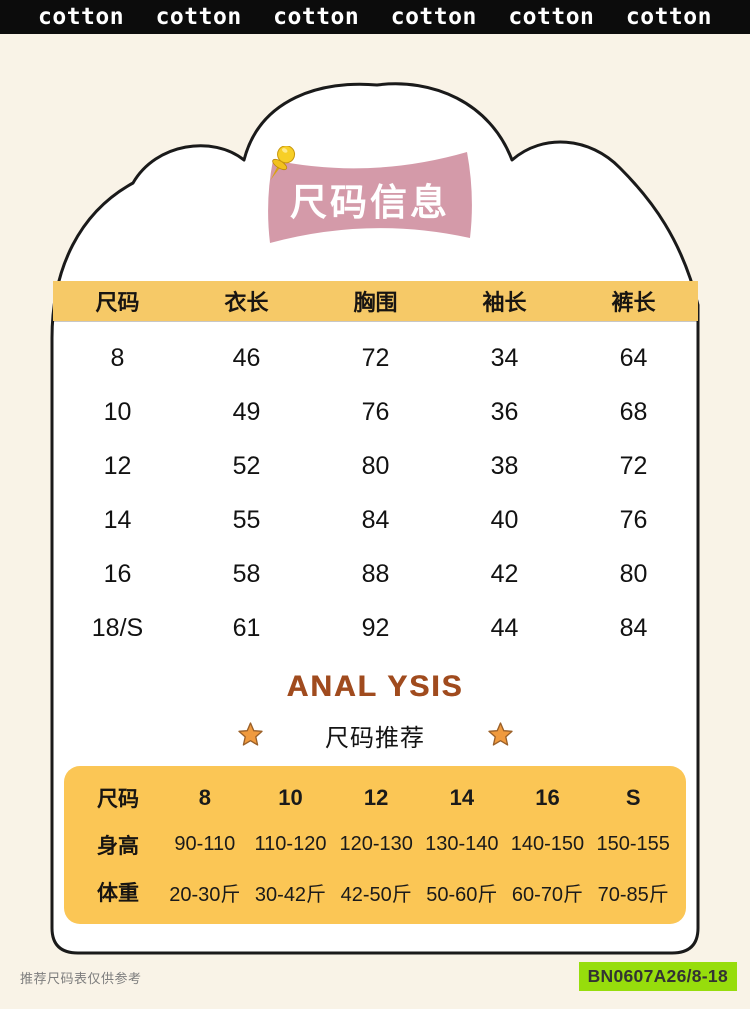 This screenshot has height=1009, width=750. What do you see at coordinates (290, 797) in the screenshot?
I see `recommend-cell: 10` at bounding box center [290, 797].